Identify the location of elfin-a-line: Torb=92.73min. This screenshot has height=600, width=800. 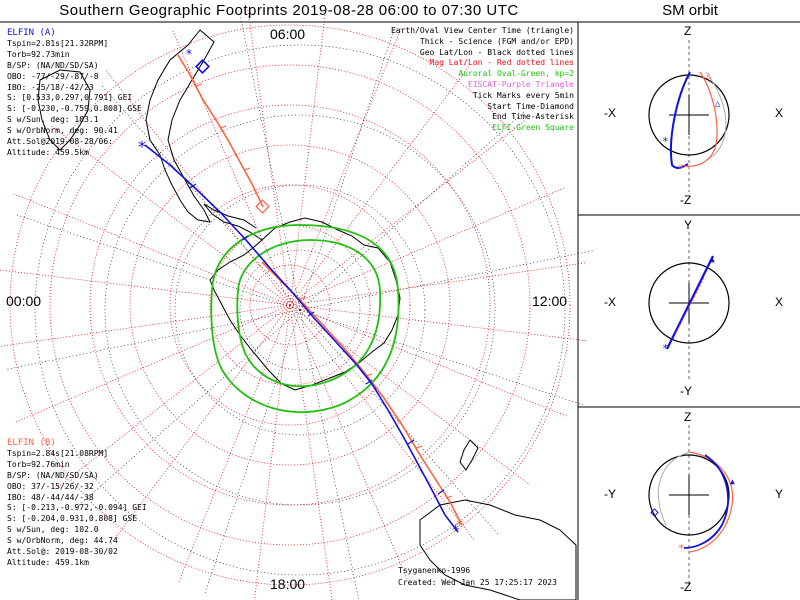
(38, 54).